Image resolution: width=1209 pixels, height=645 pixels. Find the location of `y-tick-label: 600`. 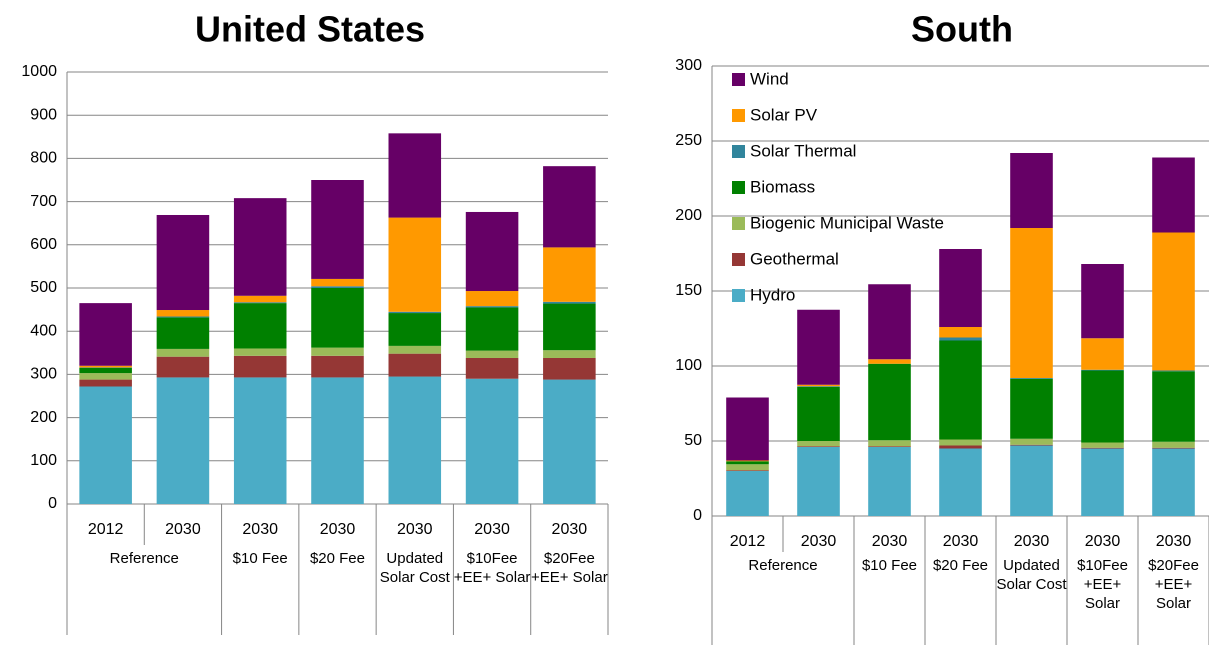

y-tick-label: 600 is located at coordinates (43, 244).